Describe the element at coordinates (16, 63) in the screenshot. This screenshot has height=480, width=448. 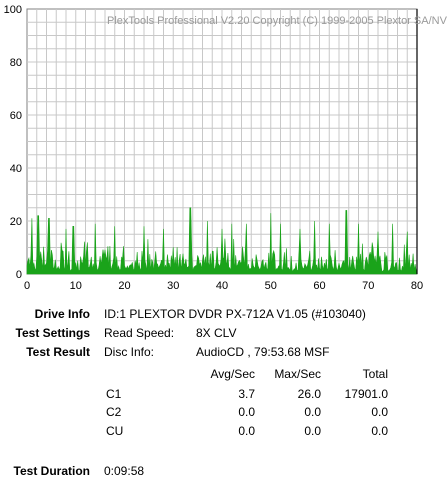
I see `y-tick-label: 80` at that location.